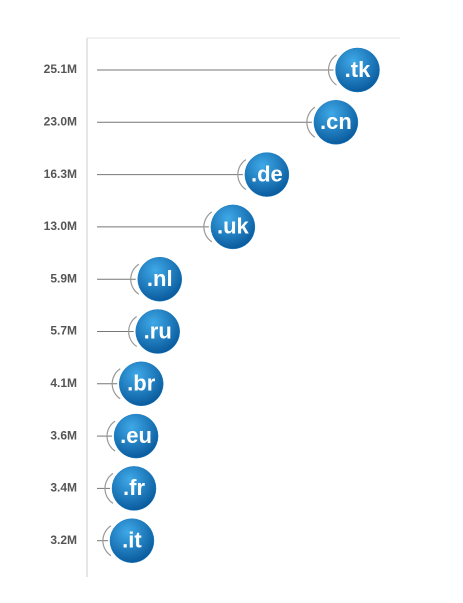  I want to click on value-label: 3.6M, so click(63, 435).